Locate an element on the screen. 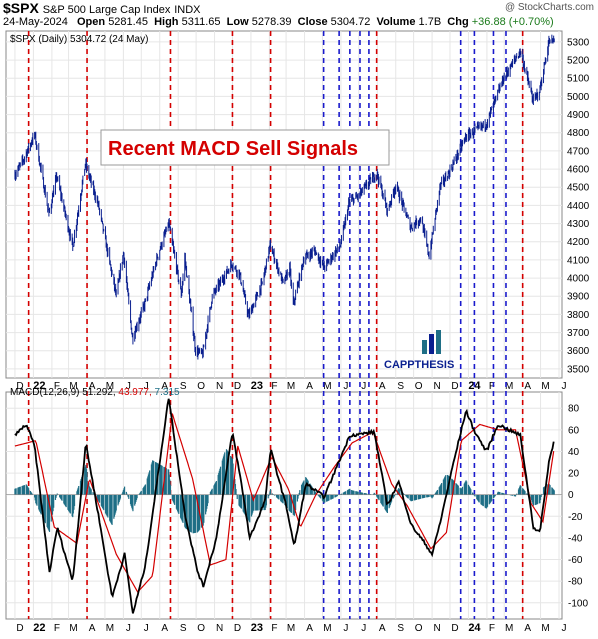  macd-ytick-label: -80 is located at coordinates (575, 582).